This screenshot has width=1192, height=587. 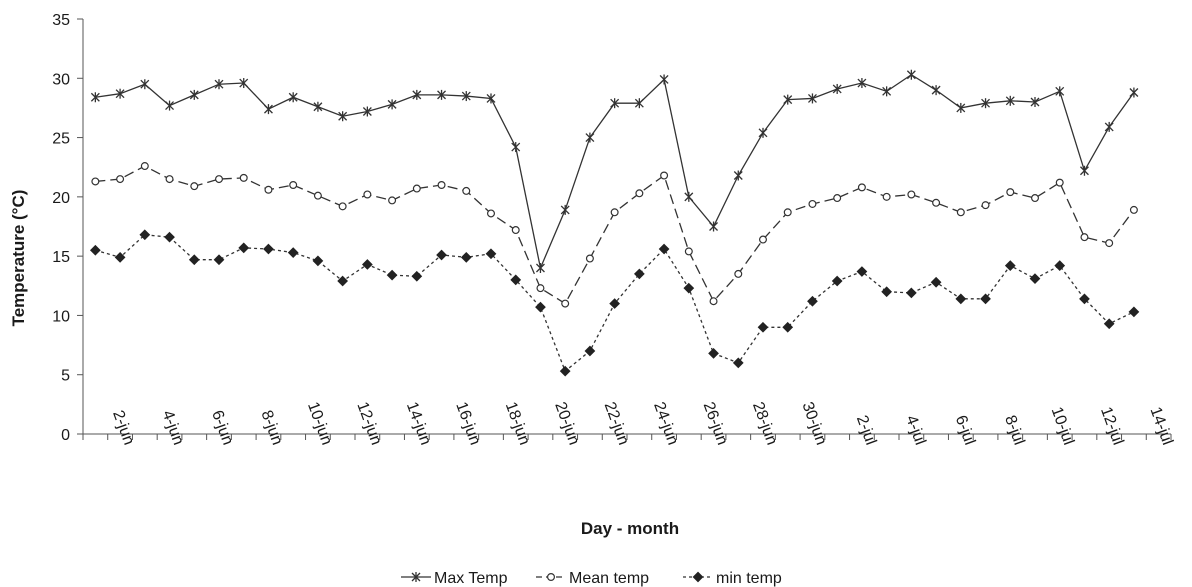 I want to click on y-tick-label: 25, so click(x=61, y=139).